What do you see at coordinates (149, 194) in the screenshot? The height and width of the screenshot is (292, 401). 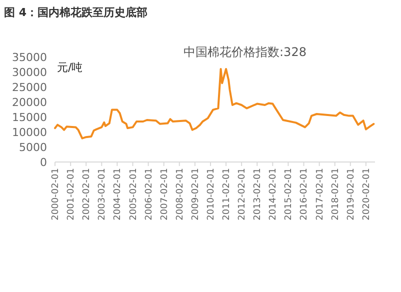 I see `x-tick-label: 2006-02-01` at bounding box center [149, 194].